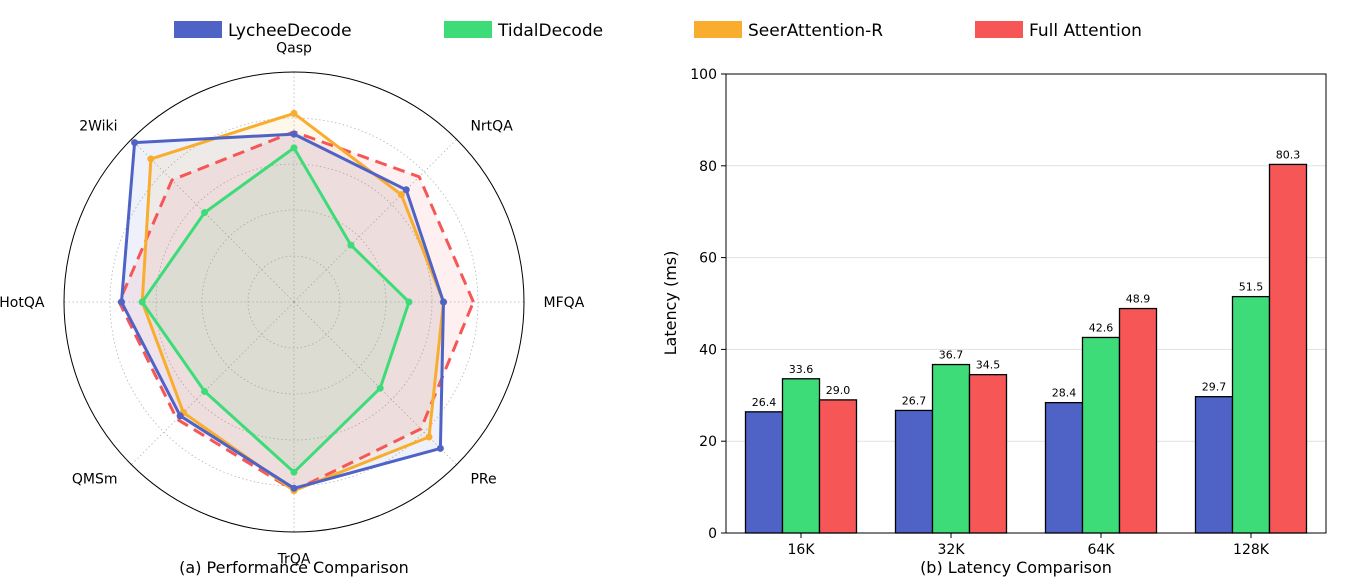 The width and height of the screenshot is (1351, 581). What do you see at coordinates (708, 259) in the screenshot?
I see `bar-y-tick-label-60: 60` at bounding box center [708, 259].